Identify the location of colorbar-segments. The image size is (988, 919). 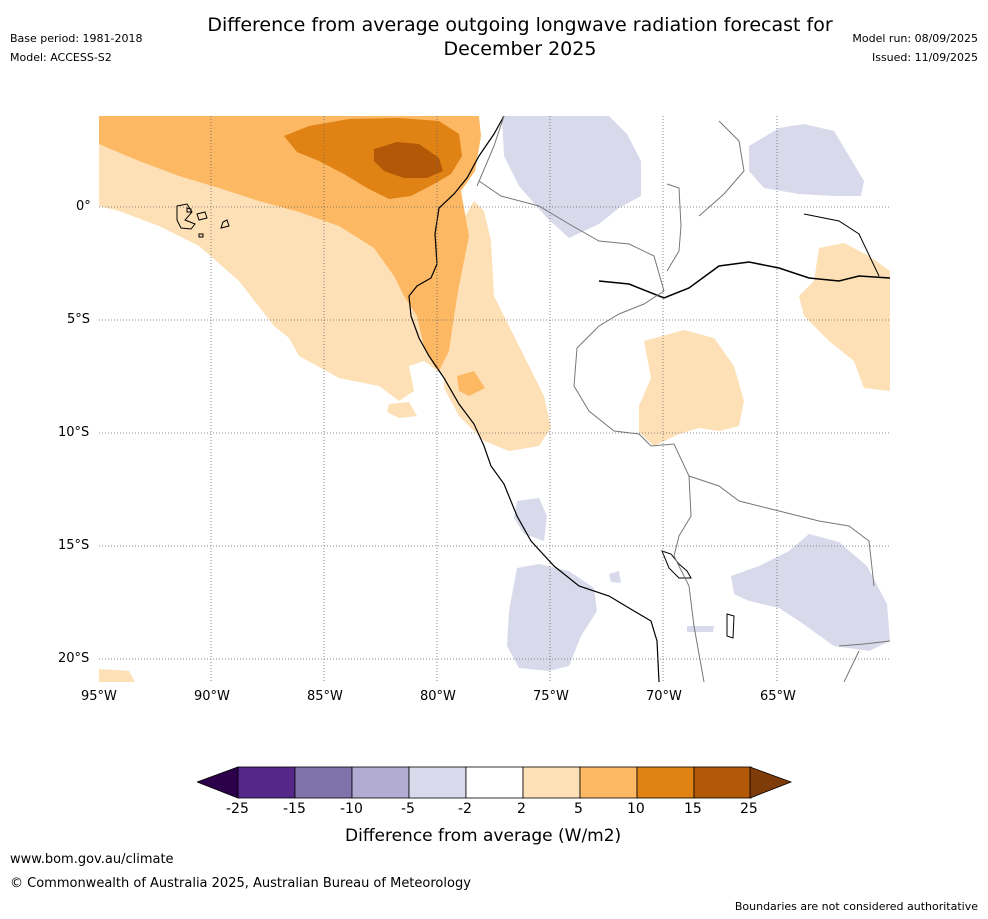
(494, 782).